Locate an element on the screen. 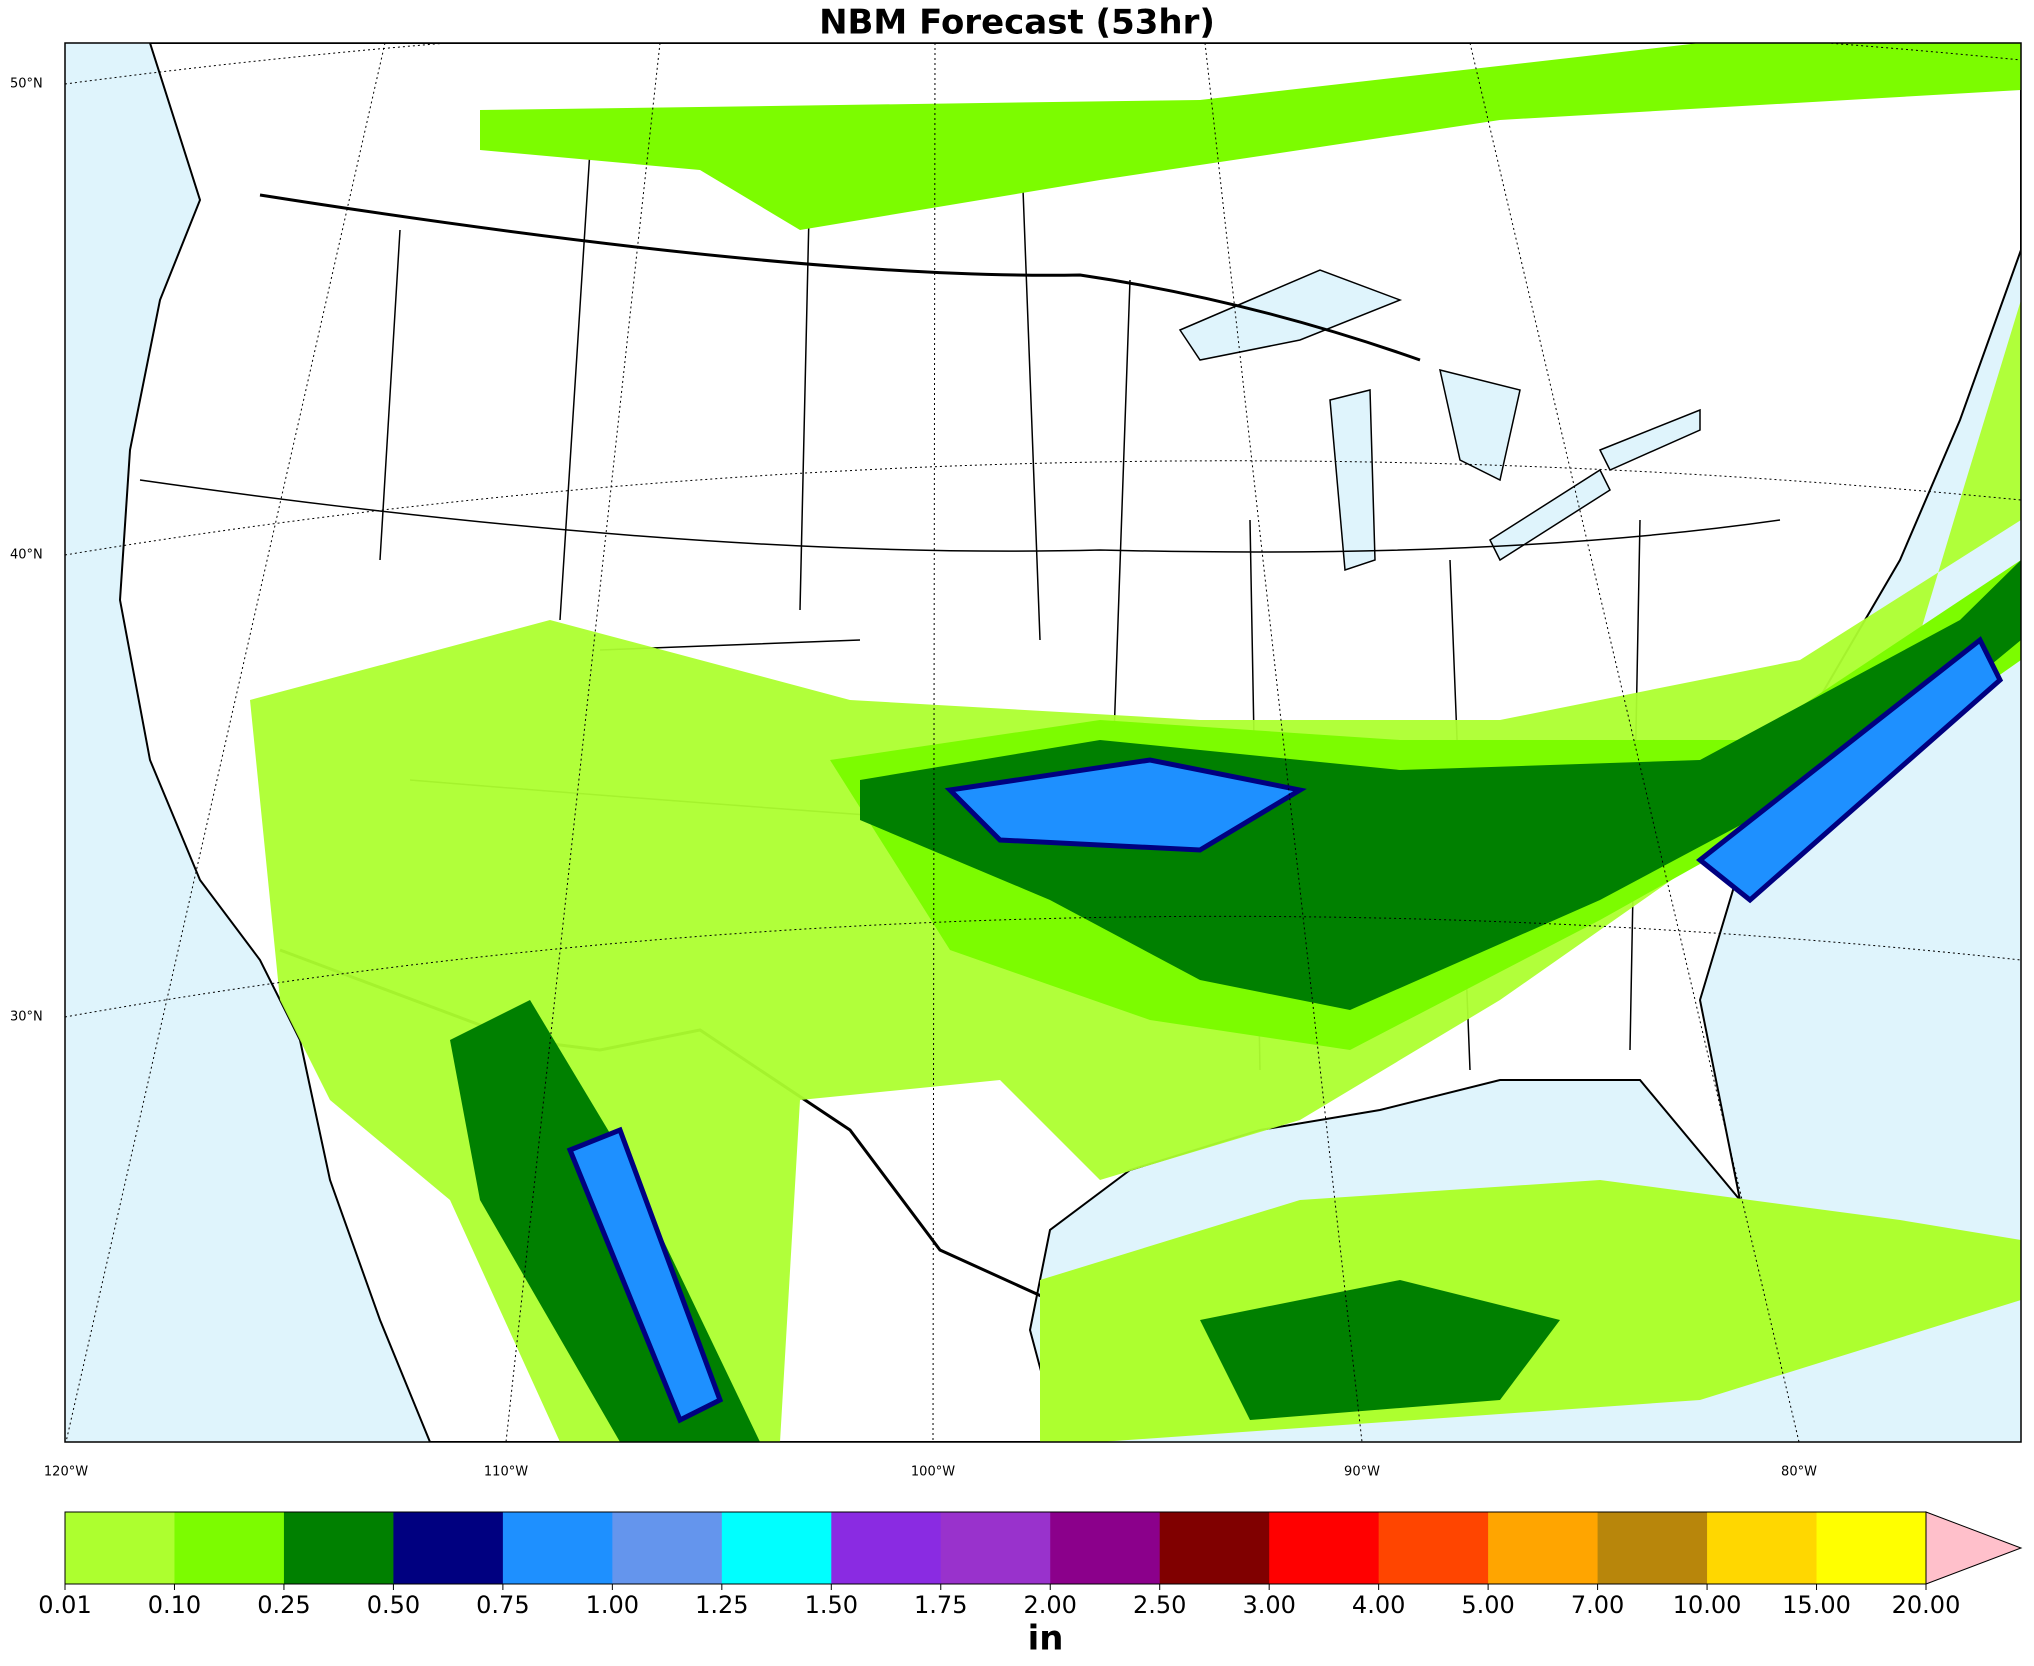 The height and width of the screenshot is (1666, 2034). lon-label: 120°W is located at coordinates (66, 1472).